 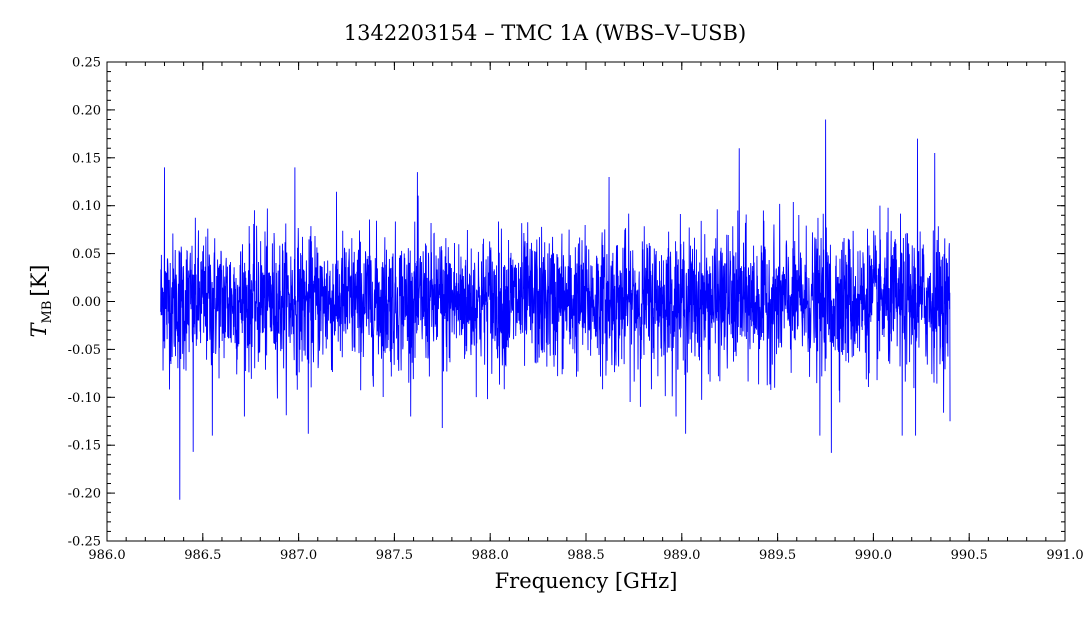 What do you see at coordinates (86, 302) in the screenshot?
I see `y-tick-label: 0.00` at bounding box center [86, 302].